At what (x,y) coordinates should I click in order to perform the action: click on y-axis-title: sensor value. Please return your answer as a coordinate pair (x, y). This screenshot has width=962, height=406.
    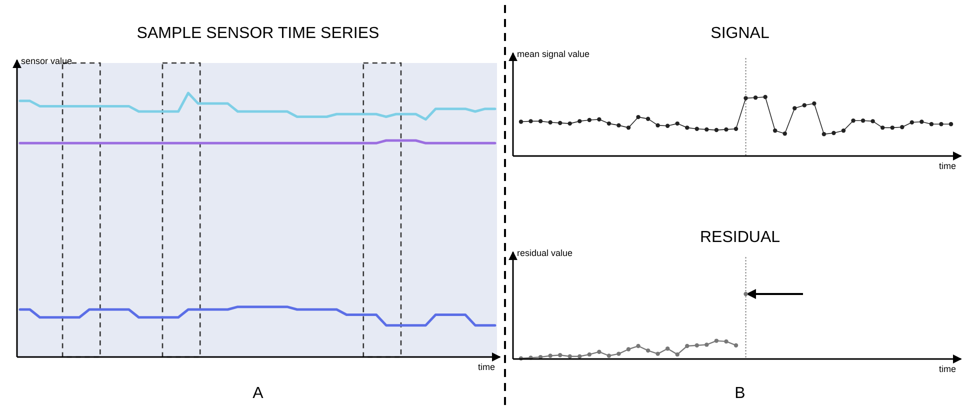
    Looking at the image, I should click on (46, 61).